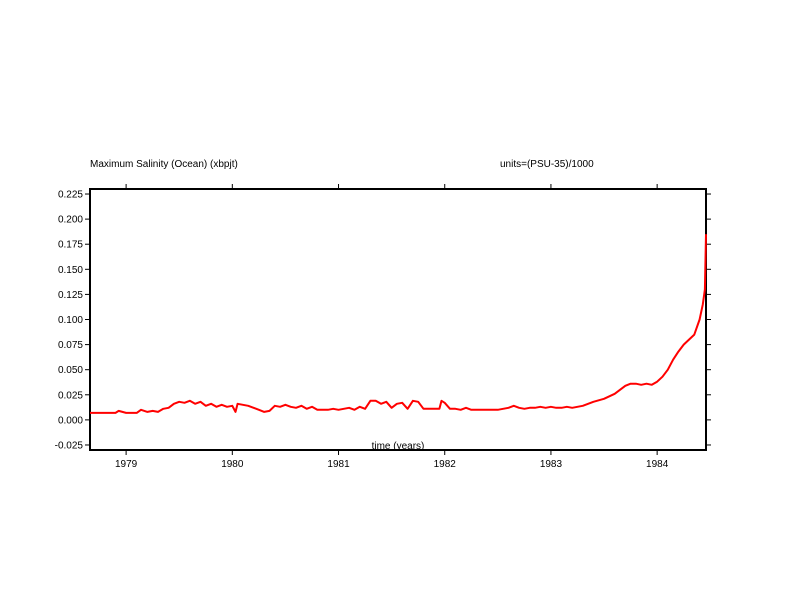  What do you see at coordinates (164, 164) in the screenshot?
I see `chart-title: Maximum Salinity (Ocean) (xbpjt)` at bounding box center [164, 164].